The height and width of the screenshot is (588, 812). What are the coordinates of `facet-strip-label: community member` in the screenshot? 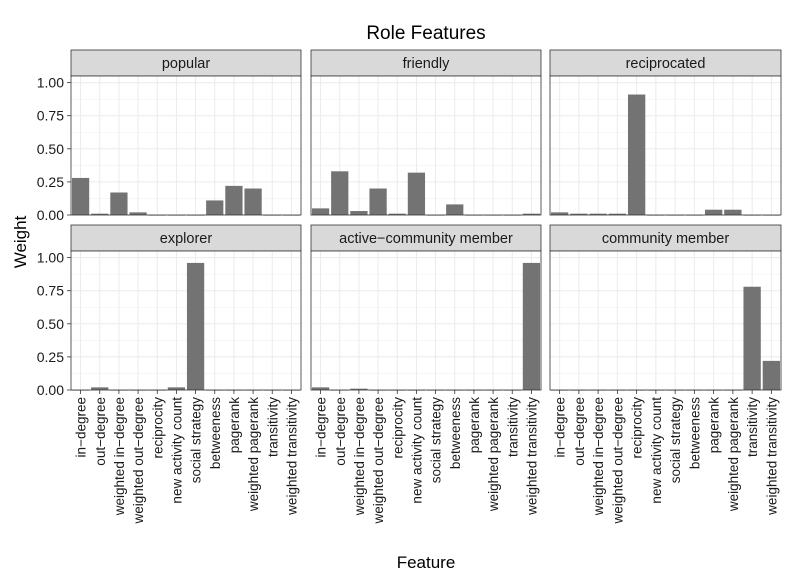 It's located at (665, 239).